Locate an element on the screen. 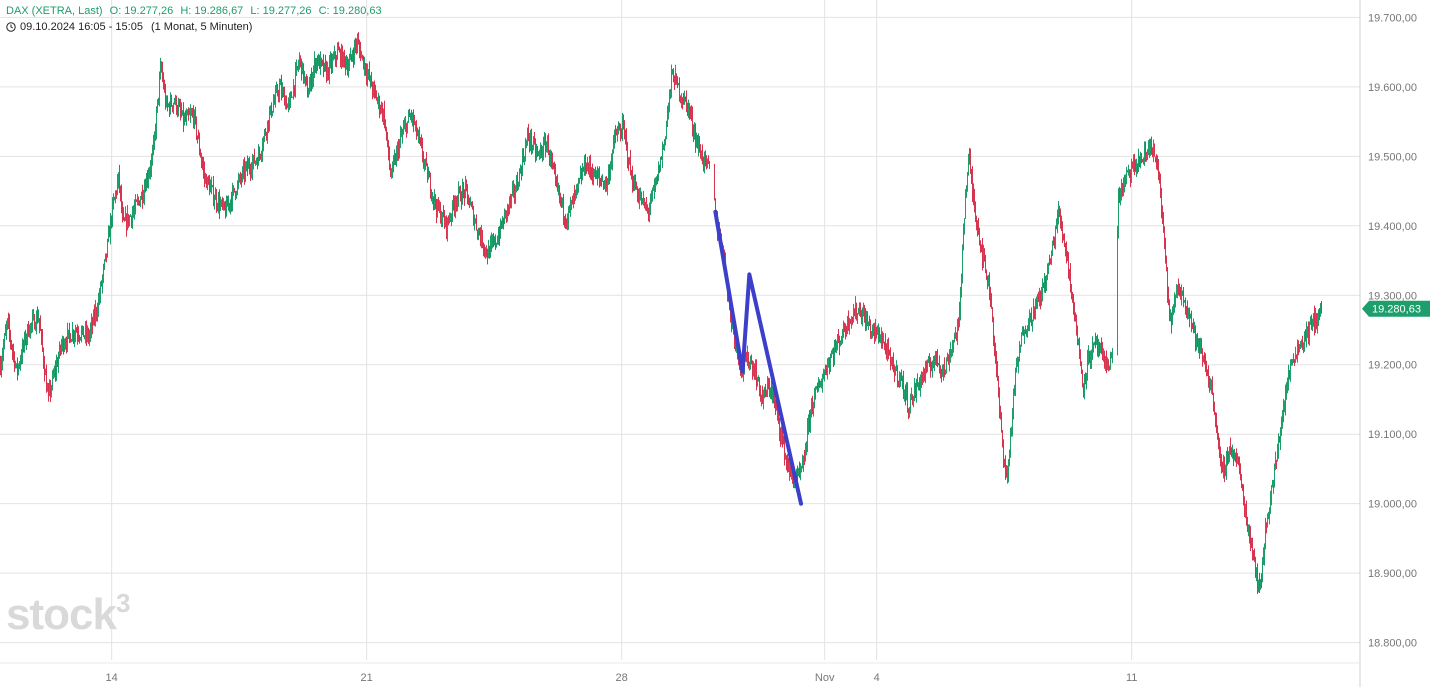  y-tick-label: 19.300,00 is located at coordinates (1392, 296).